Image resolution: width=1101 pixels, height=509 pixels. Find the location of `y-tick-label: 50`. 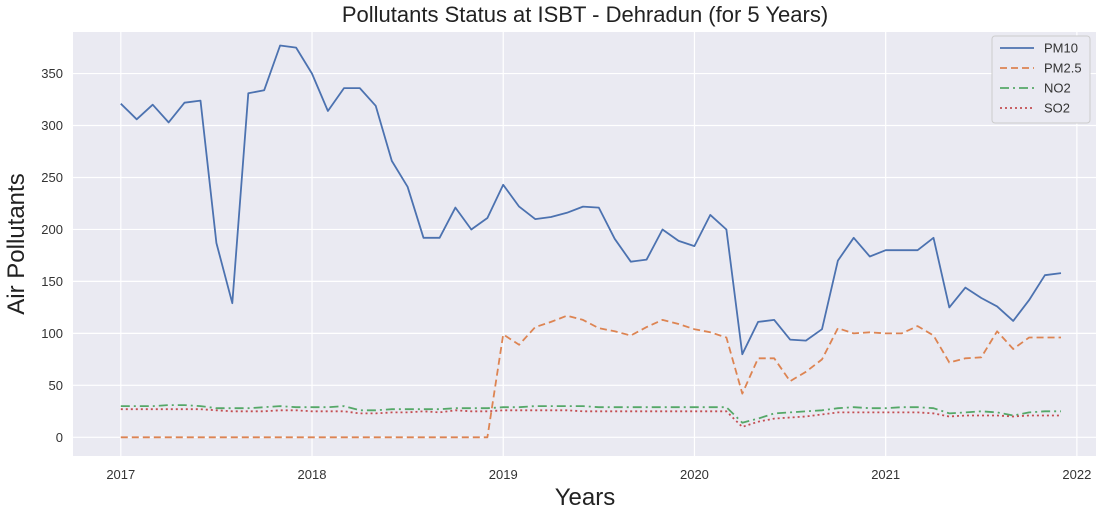

y-tick-label: 50 is located at coordinates (56, 385).